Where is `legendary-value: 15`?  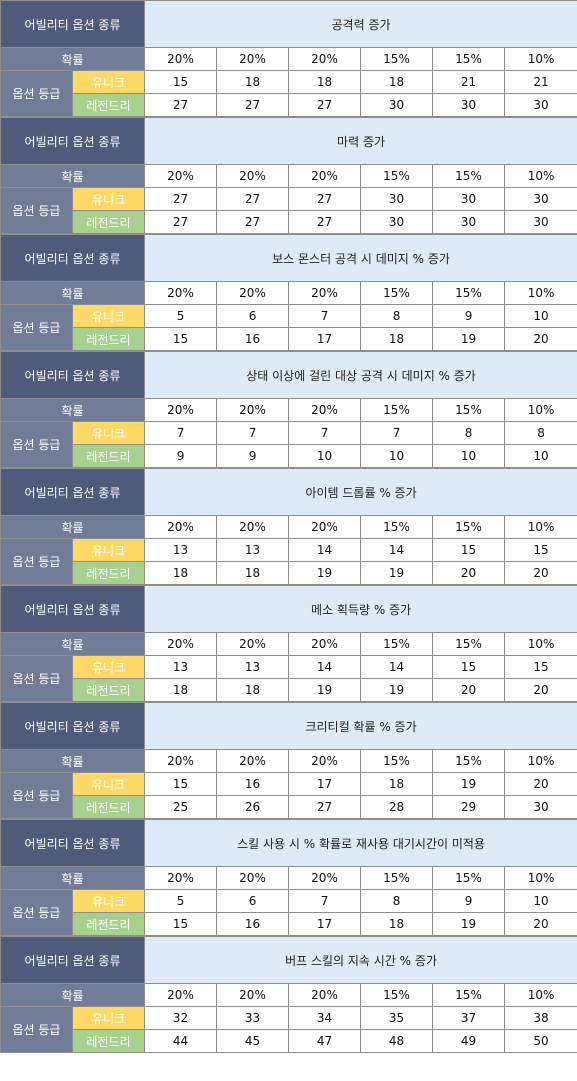 legendary-value: 15 is located at coordinates (181, 924).